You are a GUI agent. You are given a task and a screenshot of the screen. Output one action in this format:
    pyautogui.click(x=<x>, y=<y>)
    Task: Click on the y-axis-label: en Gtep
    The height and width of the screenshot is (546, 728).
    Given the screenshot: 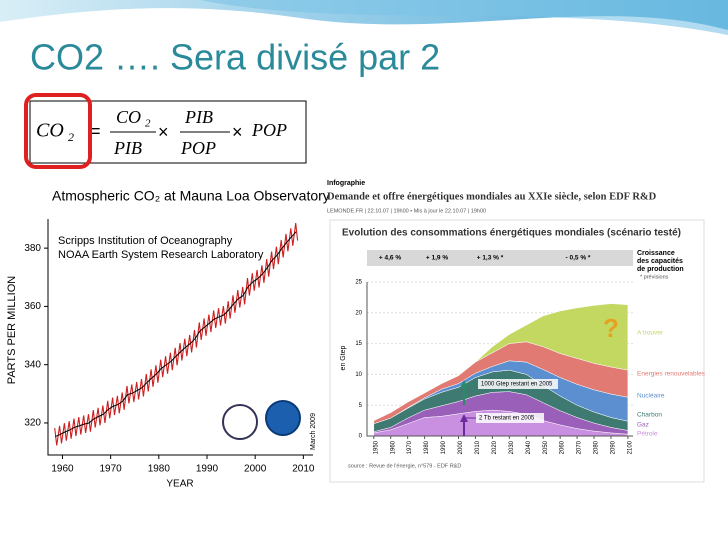 What is the action you would take?
    pyautogui.click(x=343, y=357)
    